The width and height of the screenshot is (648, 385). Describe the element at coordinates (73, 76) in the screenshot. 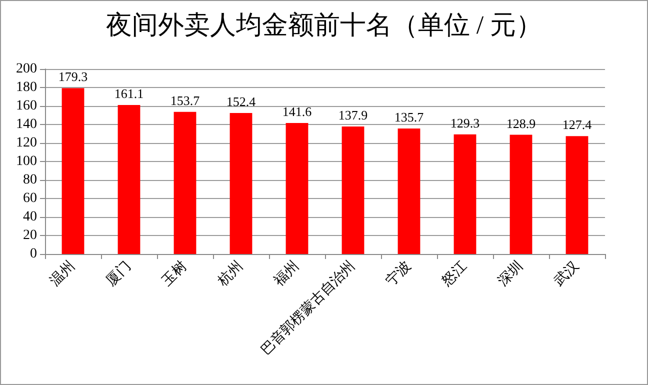

I see `data-label: 179.3` at that location.